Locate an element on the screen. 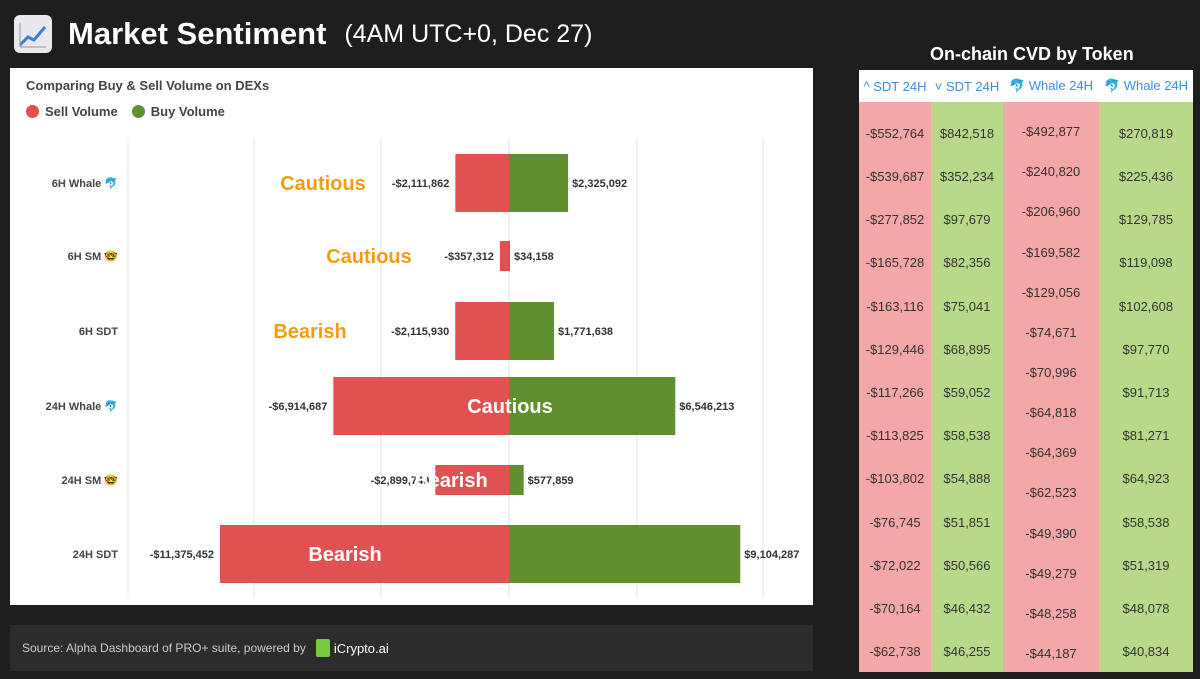 This screenshot has height=679, width=1200. cvd-cell: $46,255 is located at coordinates (967, 652).